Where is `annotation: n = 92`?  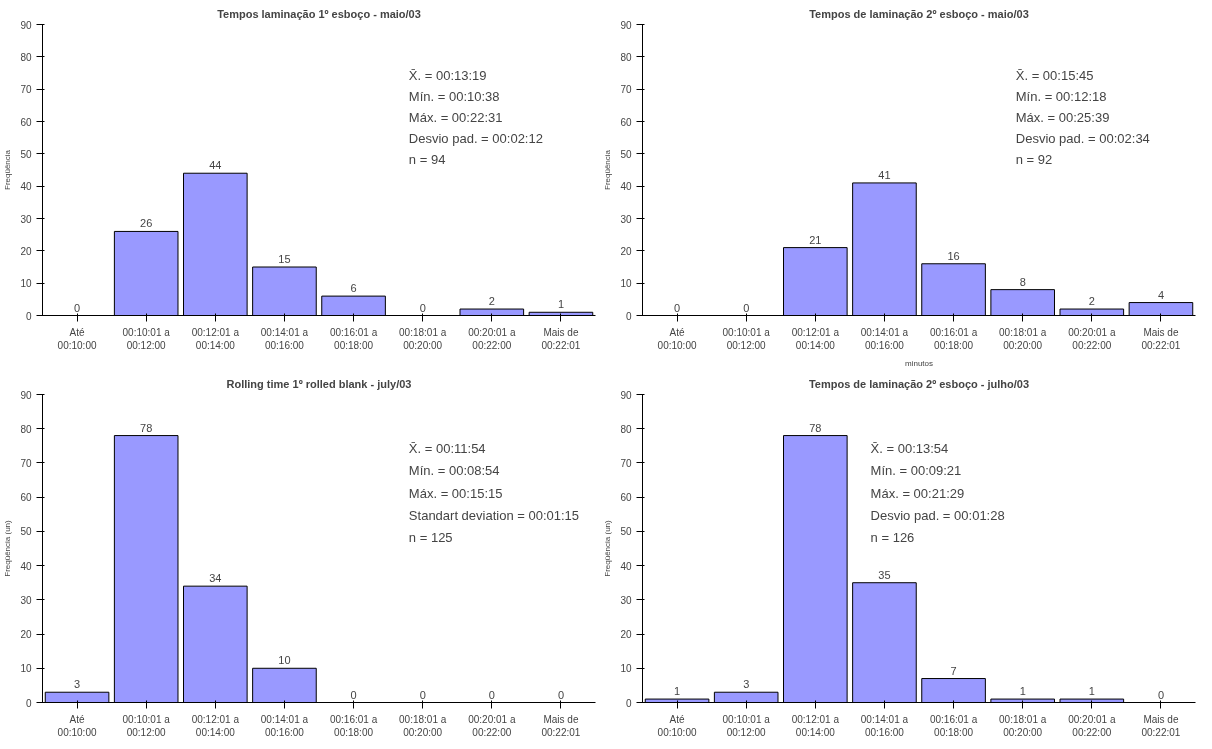 annotation: n = 92 is located at coordinates (1034, 159).